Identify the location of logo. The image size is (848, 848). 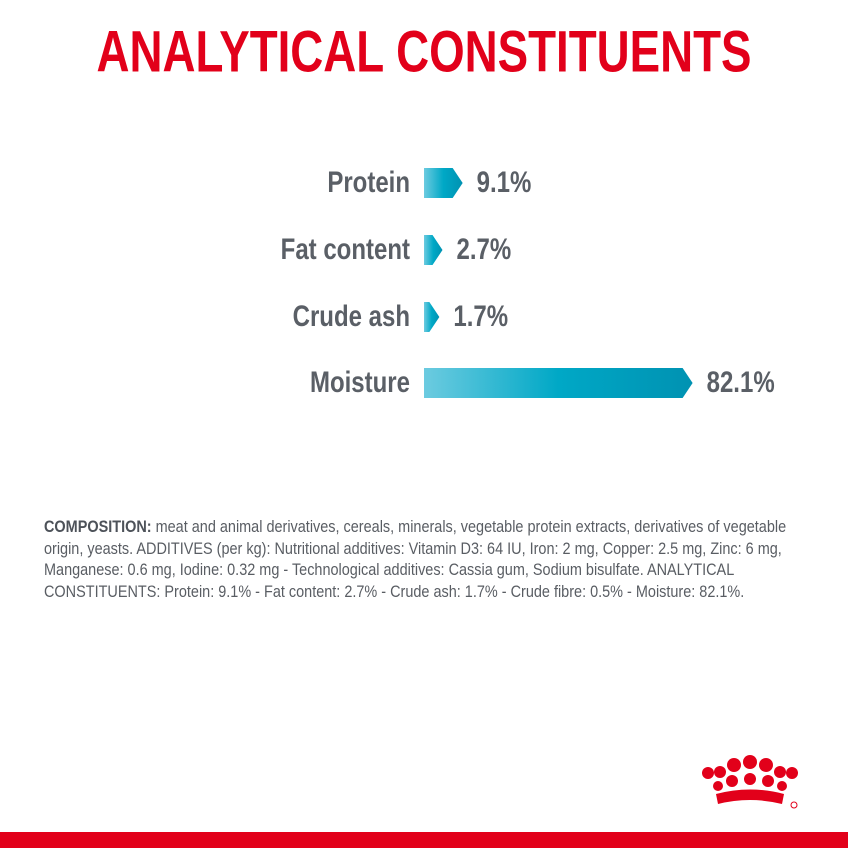
(750, 782).